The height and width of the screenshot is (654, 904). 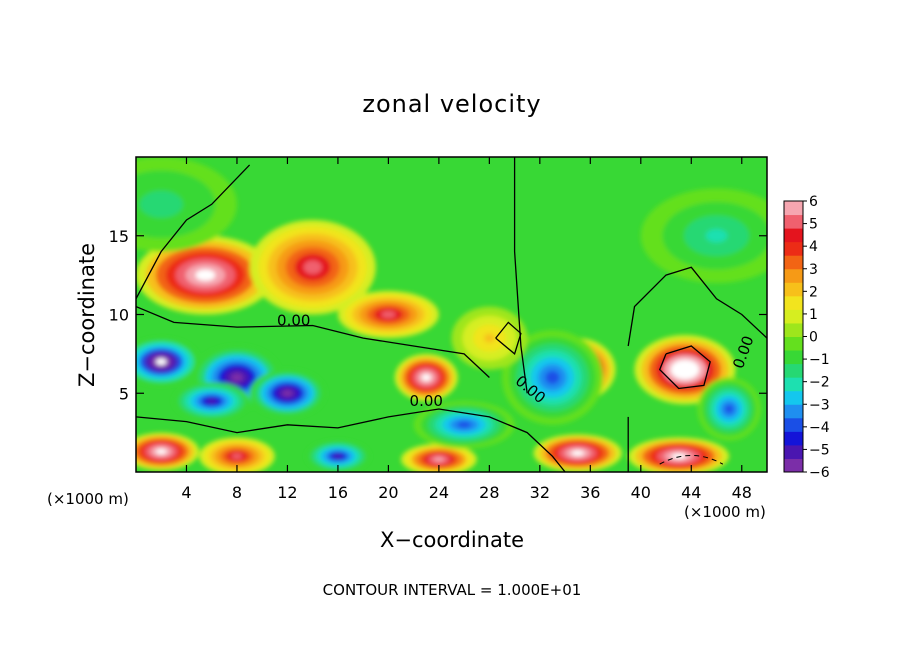 What do you see at coordinates (813, 338) in the screenshot?
I see `colorbar-tick-label: 0` at bounding box center [813, 338].